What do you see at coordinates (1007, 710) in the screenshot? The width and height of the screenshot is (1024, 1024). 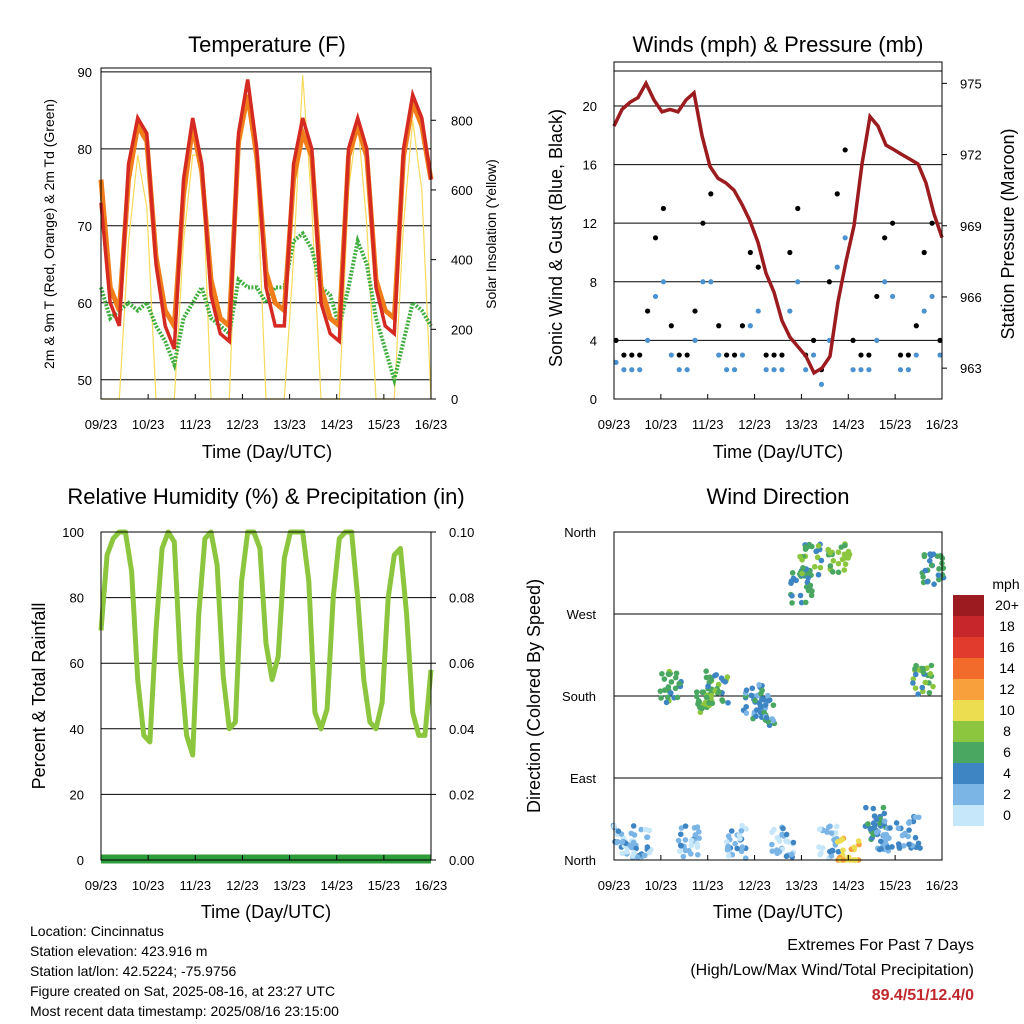 I see `colorbar-label: 10` at bounding box center [1007, 710].